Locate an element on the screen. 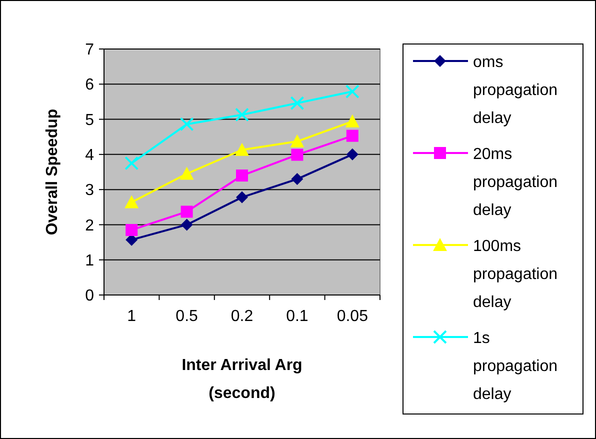 The image size is (596, 439). y-tick-label: 7 is located at coordinates (89, 50).